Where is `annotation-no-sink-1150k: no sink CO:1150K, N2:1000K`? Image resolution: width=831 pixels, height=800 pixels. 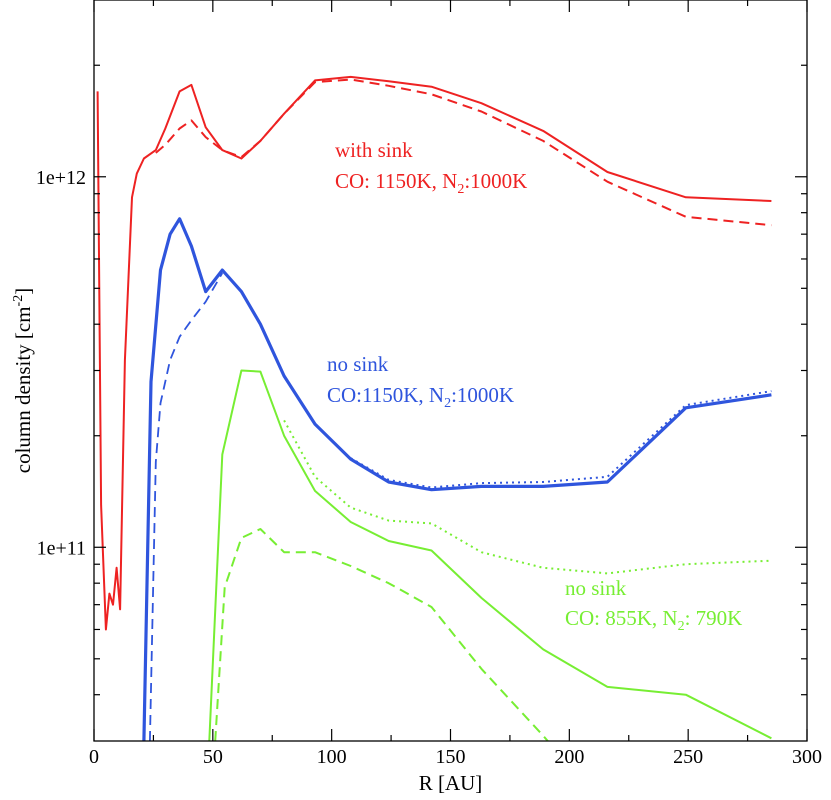 annotation-no-sink-1150k: no sink CO:1150K, N2:1000K is located at coordinates (420, 381).